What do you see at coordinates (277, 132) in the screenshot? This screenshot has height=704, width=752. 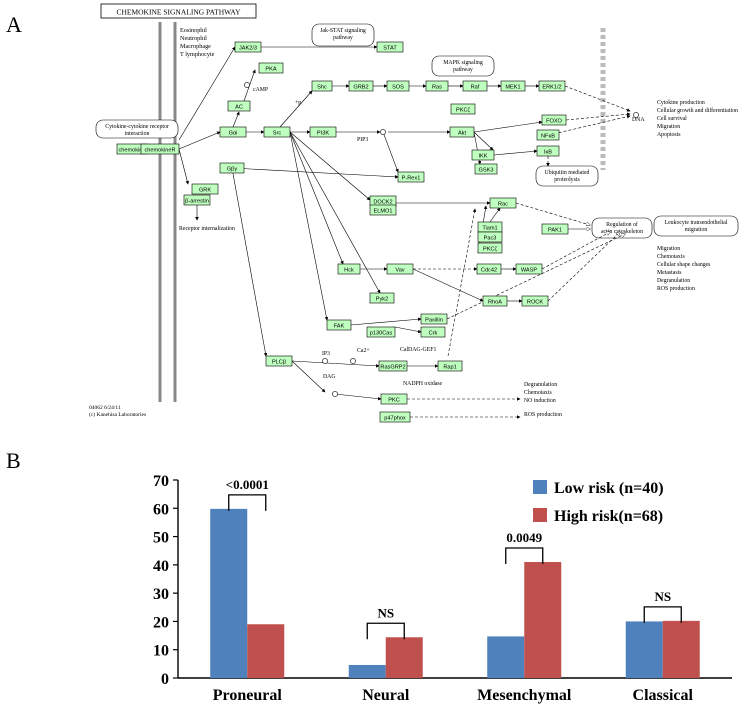 I see `gene-node: Src` at bounding box center [277, 132].